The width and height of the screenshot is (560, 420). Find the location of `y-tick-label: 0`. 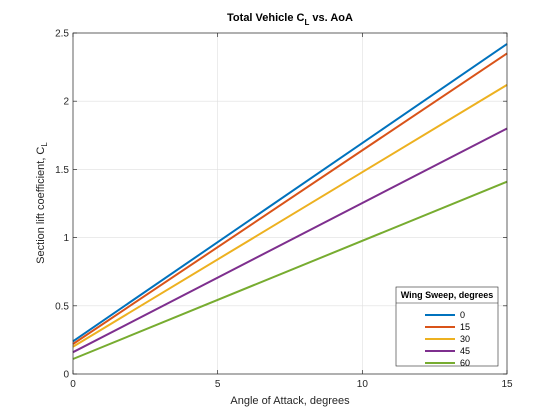

y-tick-label: 0 is located at coordinates (66, 375).